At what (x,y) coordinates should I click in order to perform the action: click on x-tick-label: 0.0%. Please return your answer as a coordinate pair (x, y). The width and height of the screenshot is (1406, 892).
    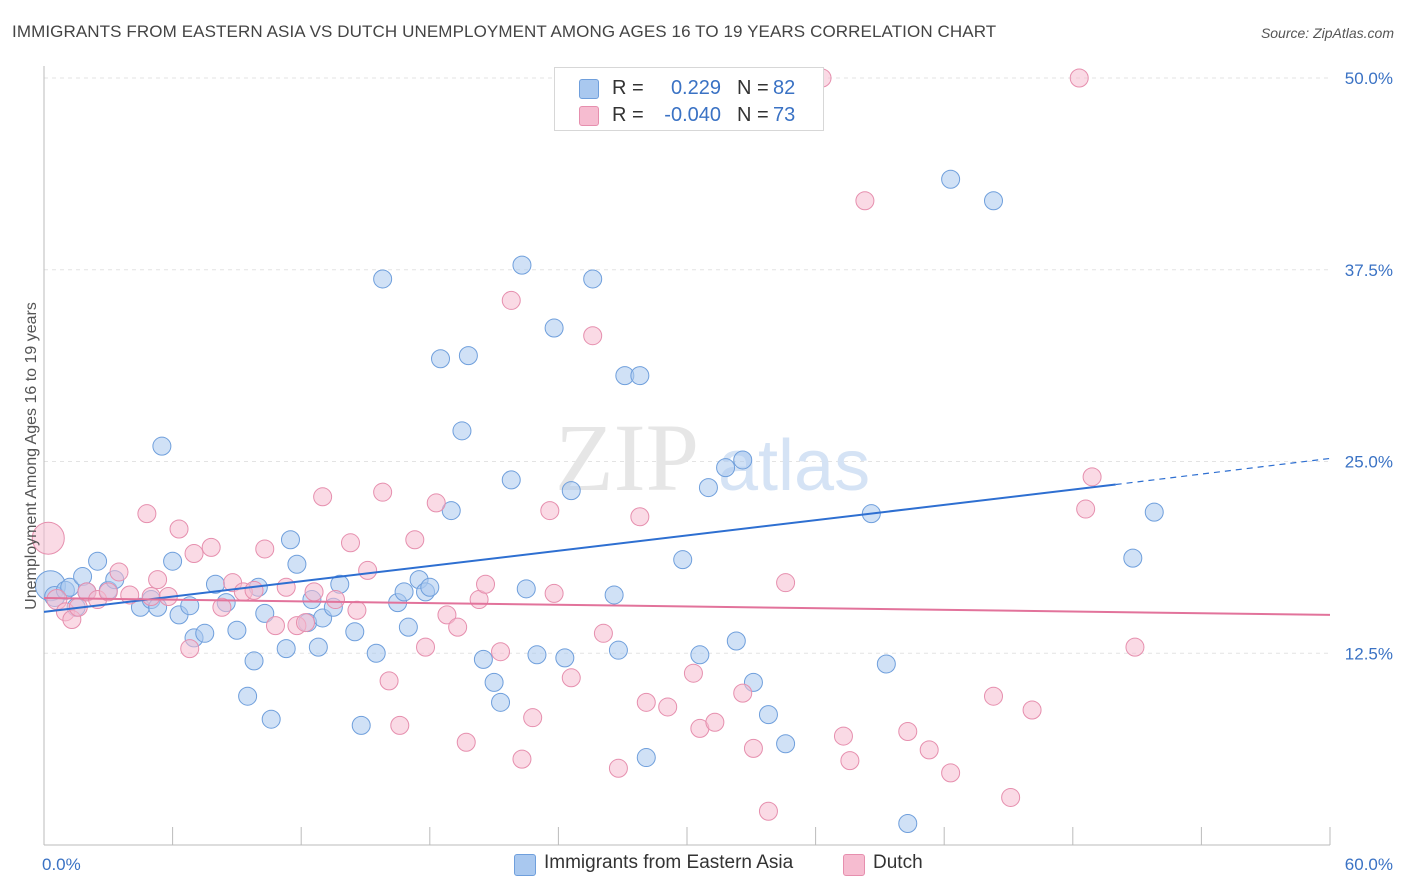
    Looking at the image, I should click on (61, 864).